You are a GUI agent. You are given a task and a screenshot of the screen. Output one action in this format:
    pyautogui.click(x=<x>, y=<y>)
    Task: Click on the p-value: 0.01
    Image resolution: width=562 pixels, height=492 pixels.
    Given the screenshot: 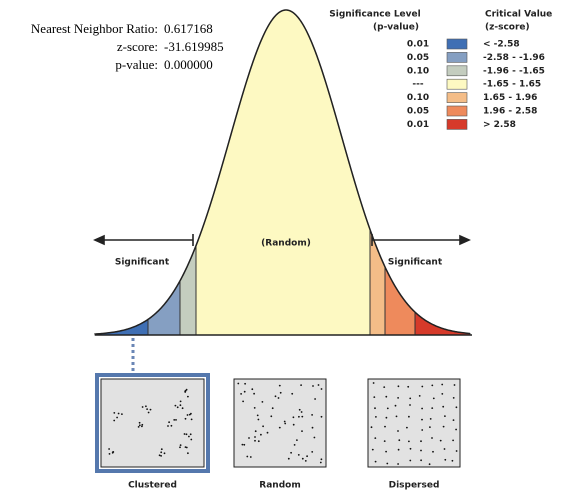 What is the action you would take?
    pyautogui.click(x=418, y=125)
    